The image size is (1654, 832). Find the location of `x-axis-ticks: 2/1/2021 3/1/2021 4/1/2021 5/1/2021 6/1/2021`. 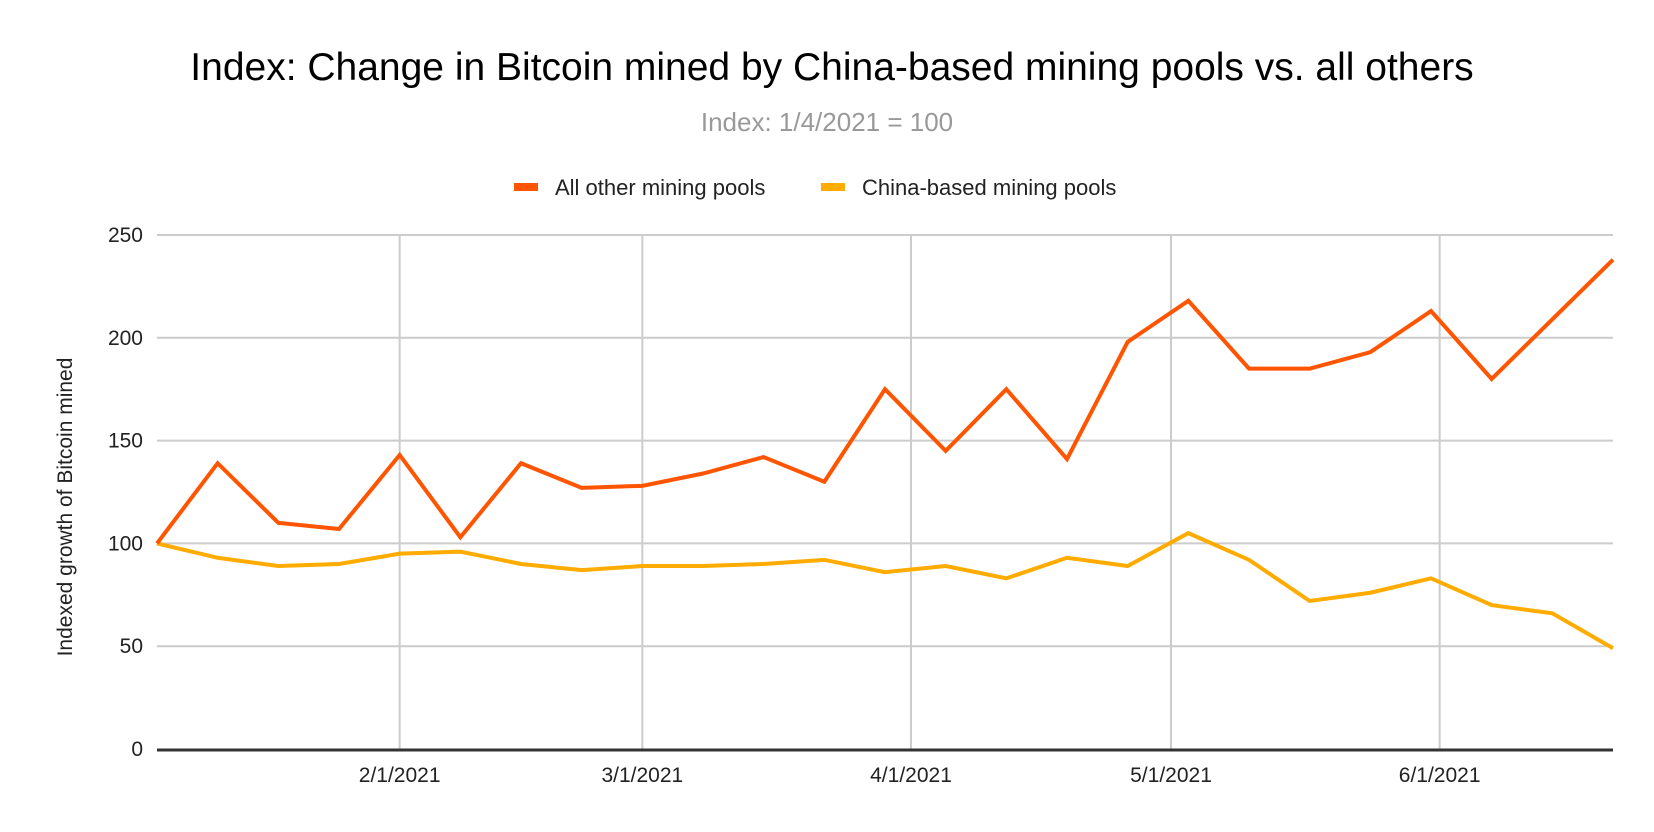

x-axis-ticks: 2/1/2021 3/1/2021 4/1/2021 5/1/2021 6/1/2021 is located at coordinates (920, 775).